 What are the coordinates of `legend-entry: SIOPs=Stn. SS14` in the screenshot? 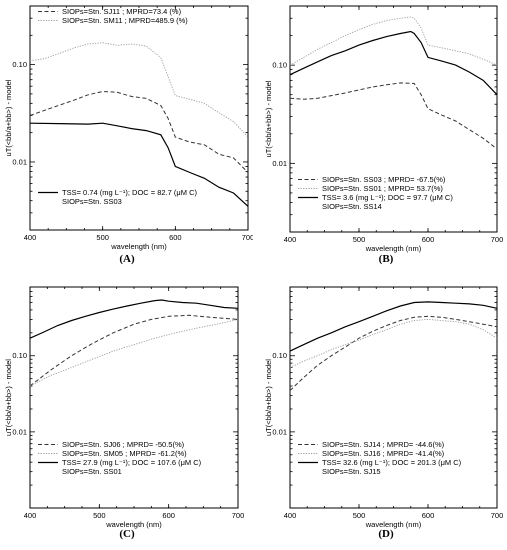 It's located at (352, 206).